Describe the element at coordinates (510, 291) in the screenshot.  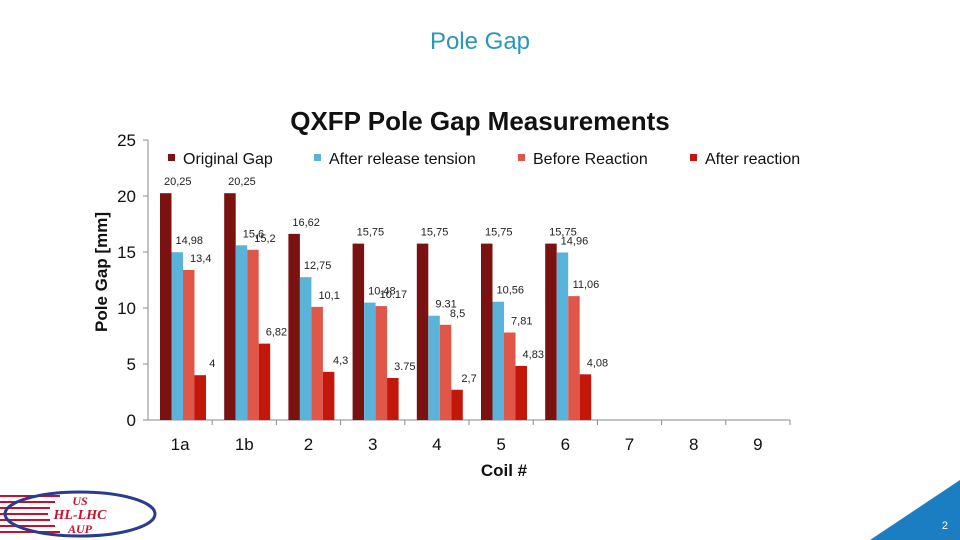
I see `data-label: 10,56` at that location.